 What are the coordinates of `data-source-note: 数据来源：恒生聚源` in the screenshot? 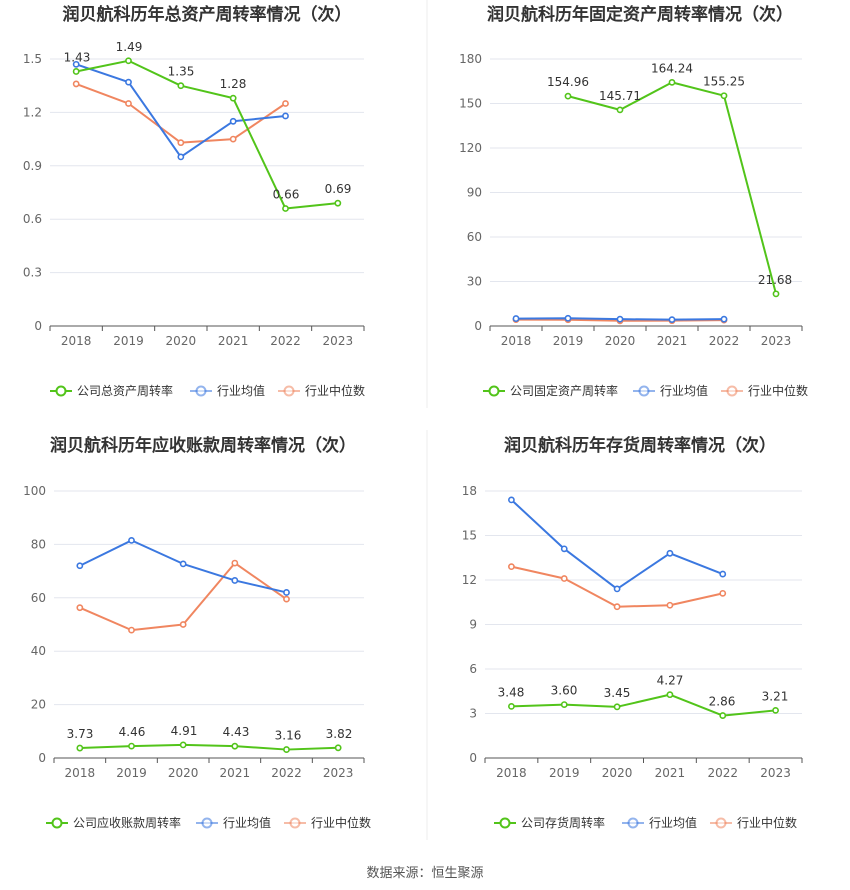 It's located at (424, 873).